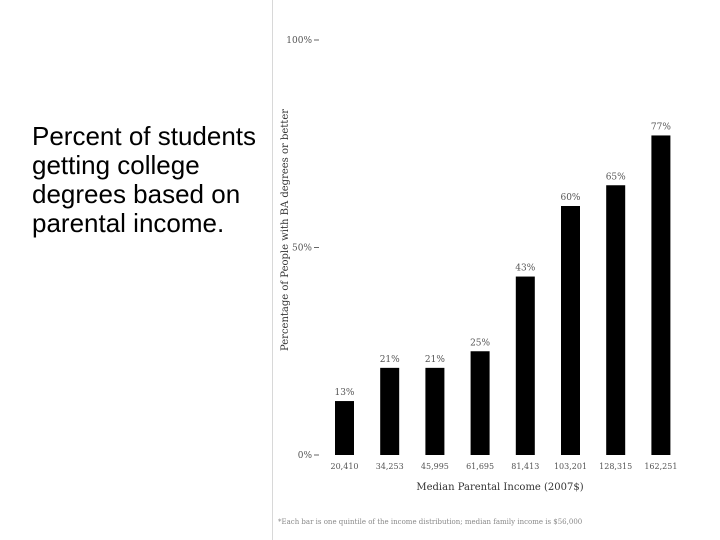 The width and height of the screenshot is (720, 540). I want to click on category-label: 34,253, so click(390, 466).